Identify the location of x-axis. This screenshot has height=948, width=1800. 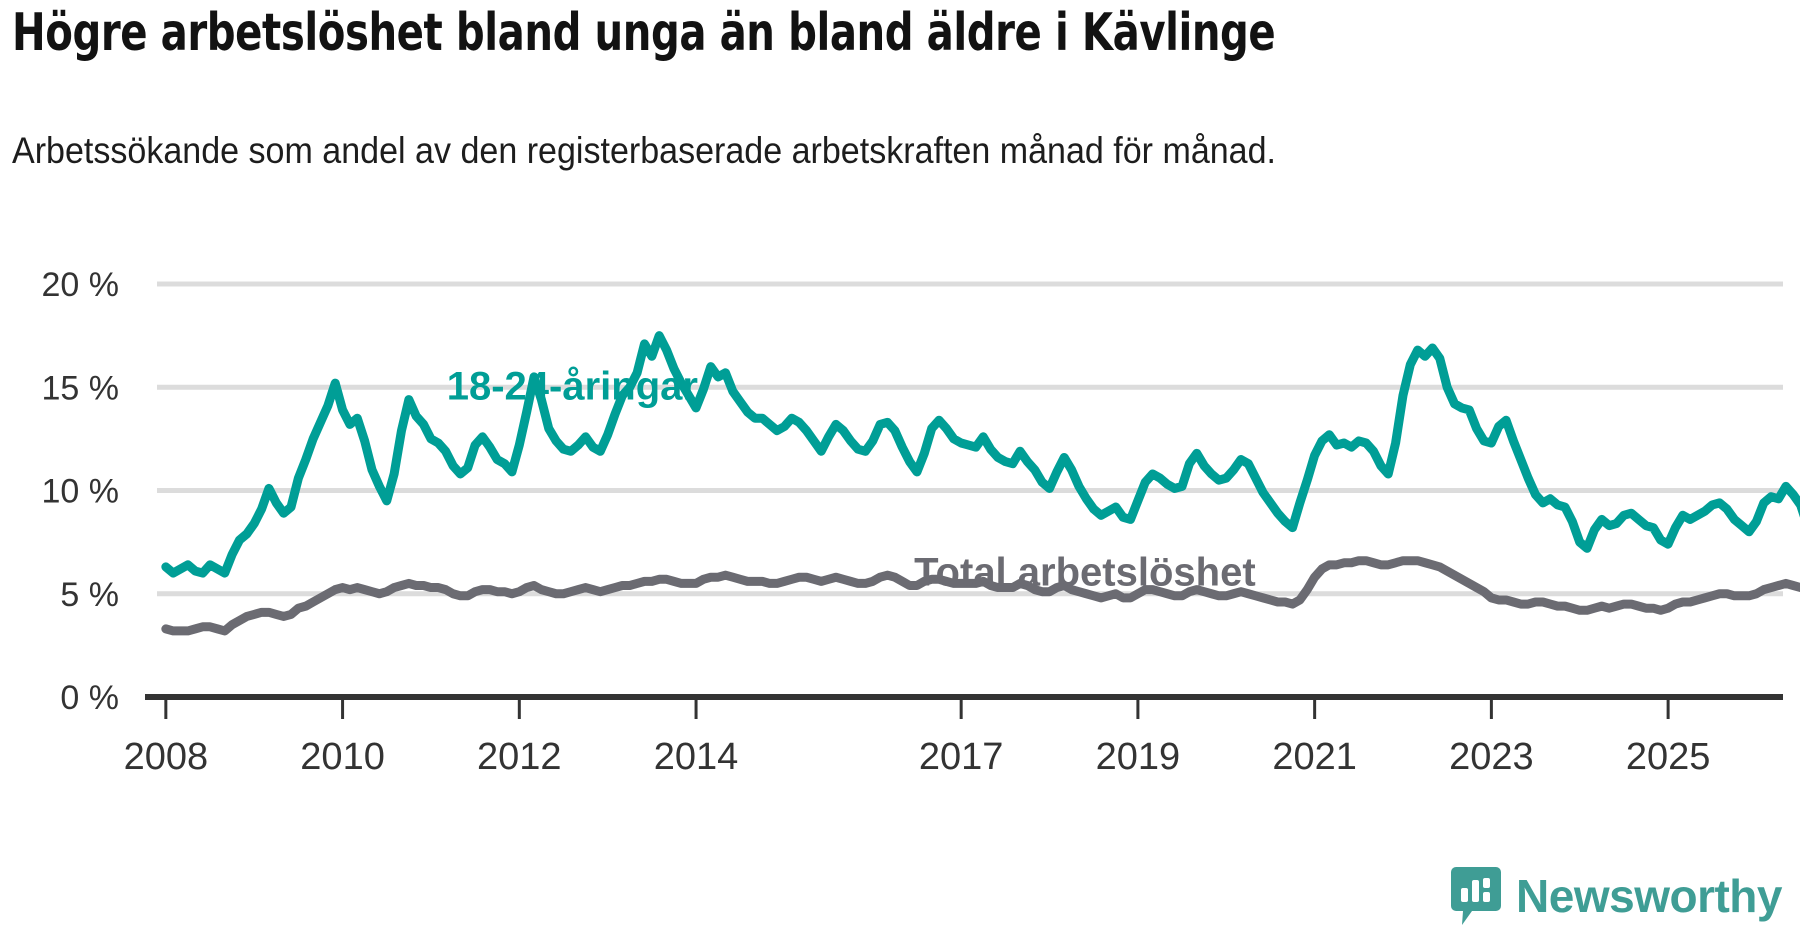
(964, 706).